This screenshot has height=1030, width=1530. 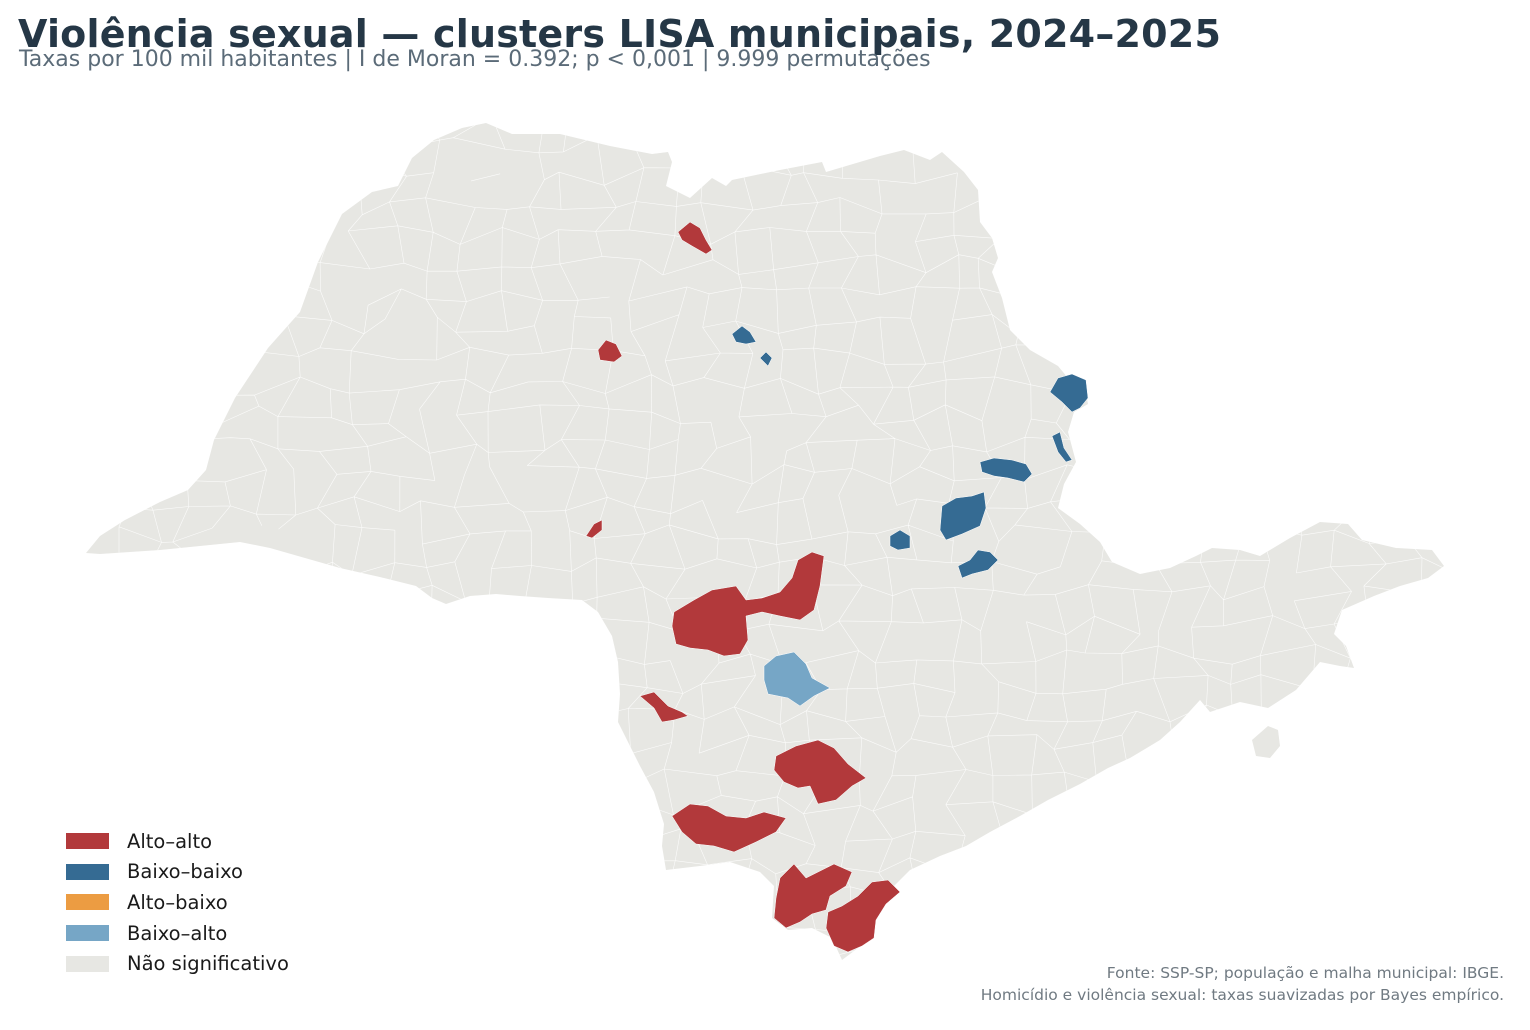 I want to click on legend-label: Alto–baixo, so click(x=177, y=902).